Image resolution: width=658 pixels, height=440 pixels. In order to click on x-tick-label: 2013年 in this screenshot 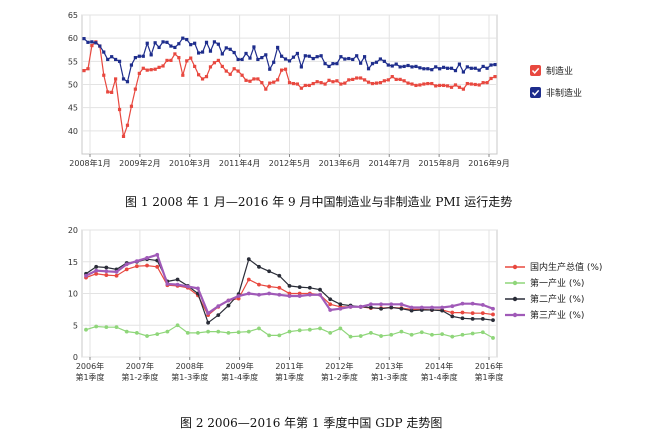, I will do `click(389, 366)`.